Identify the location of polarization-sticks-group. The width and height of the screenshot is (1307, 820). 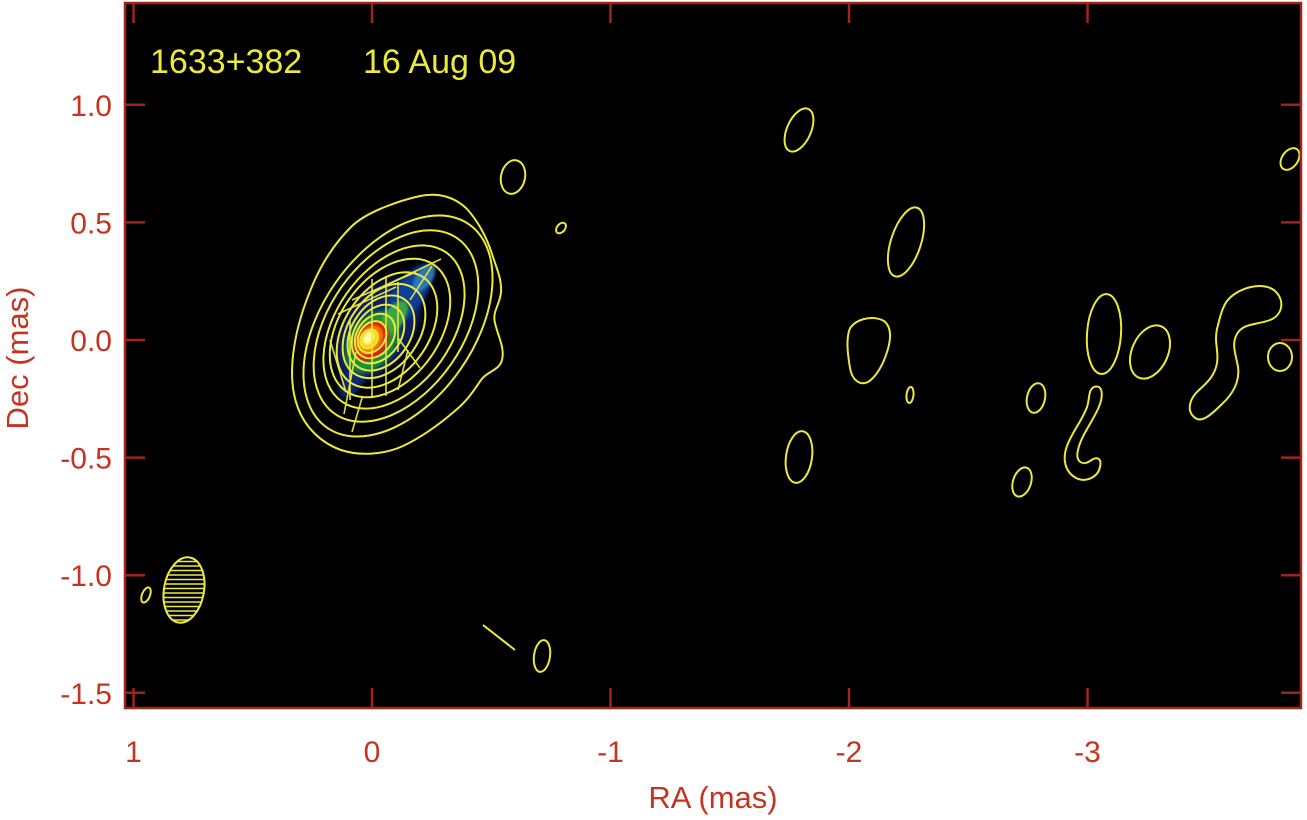
(385, 345).